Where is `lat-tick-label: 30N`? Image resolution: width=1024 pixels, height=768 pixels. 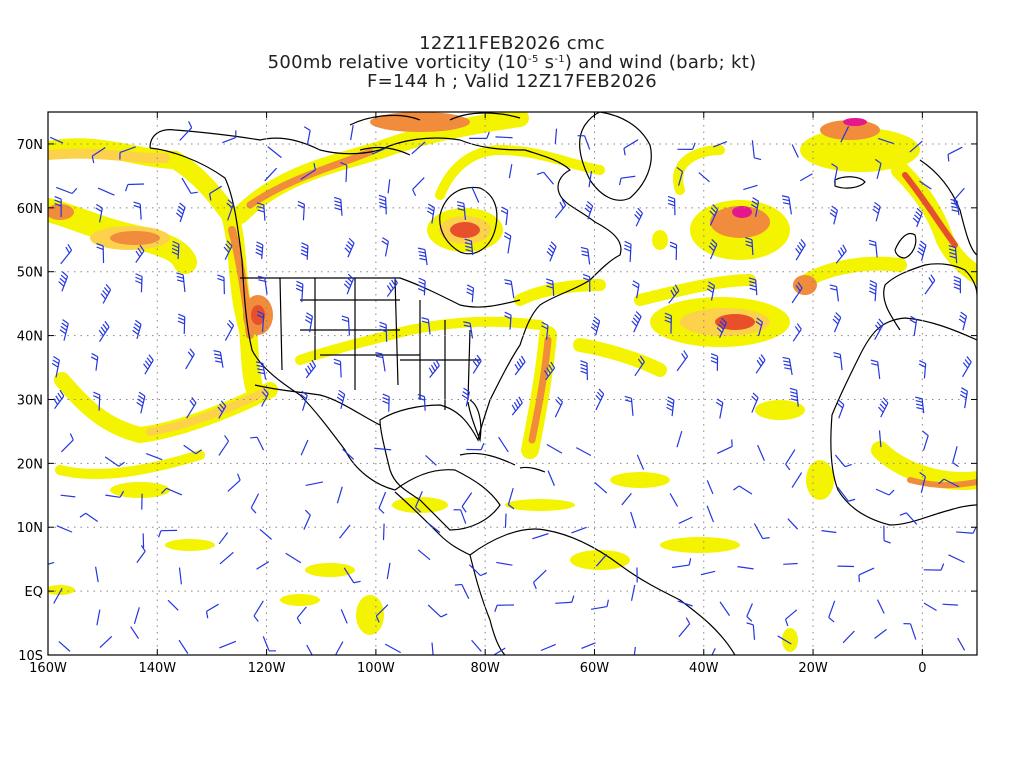
lat-tick-label: 30N is located at coordinates (30, 400).